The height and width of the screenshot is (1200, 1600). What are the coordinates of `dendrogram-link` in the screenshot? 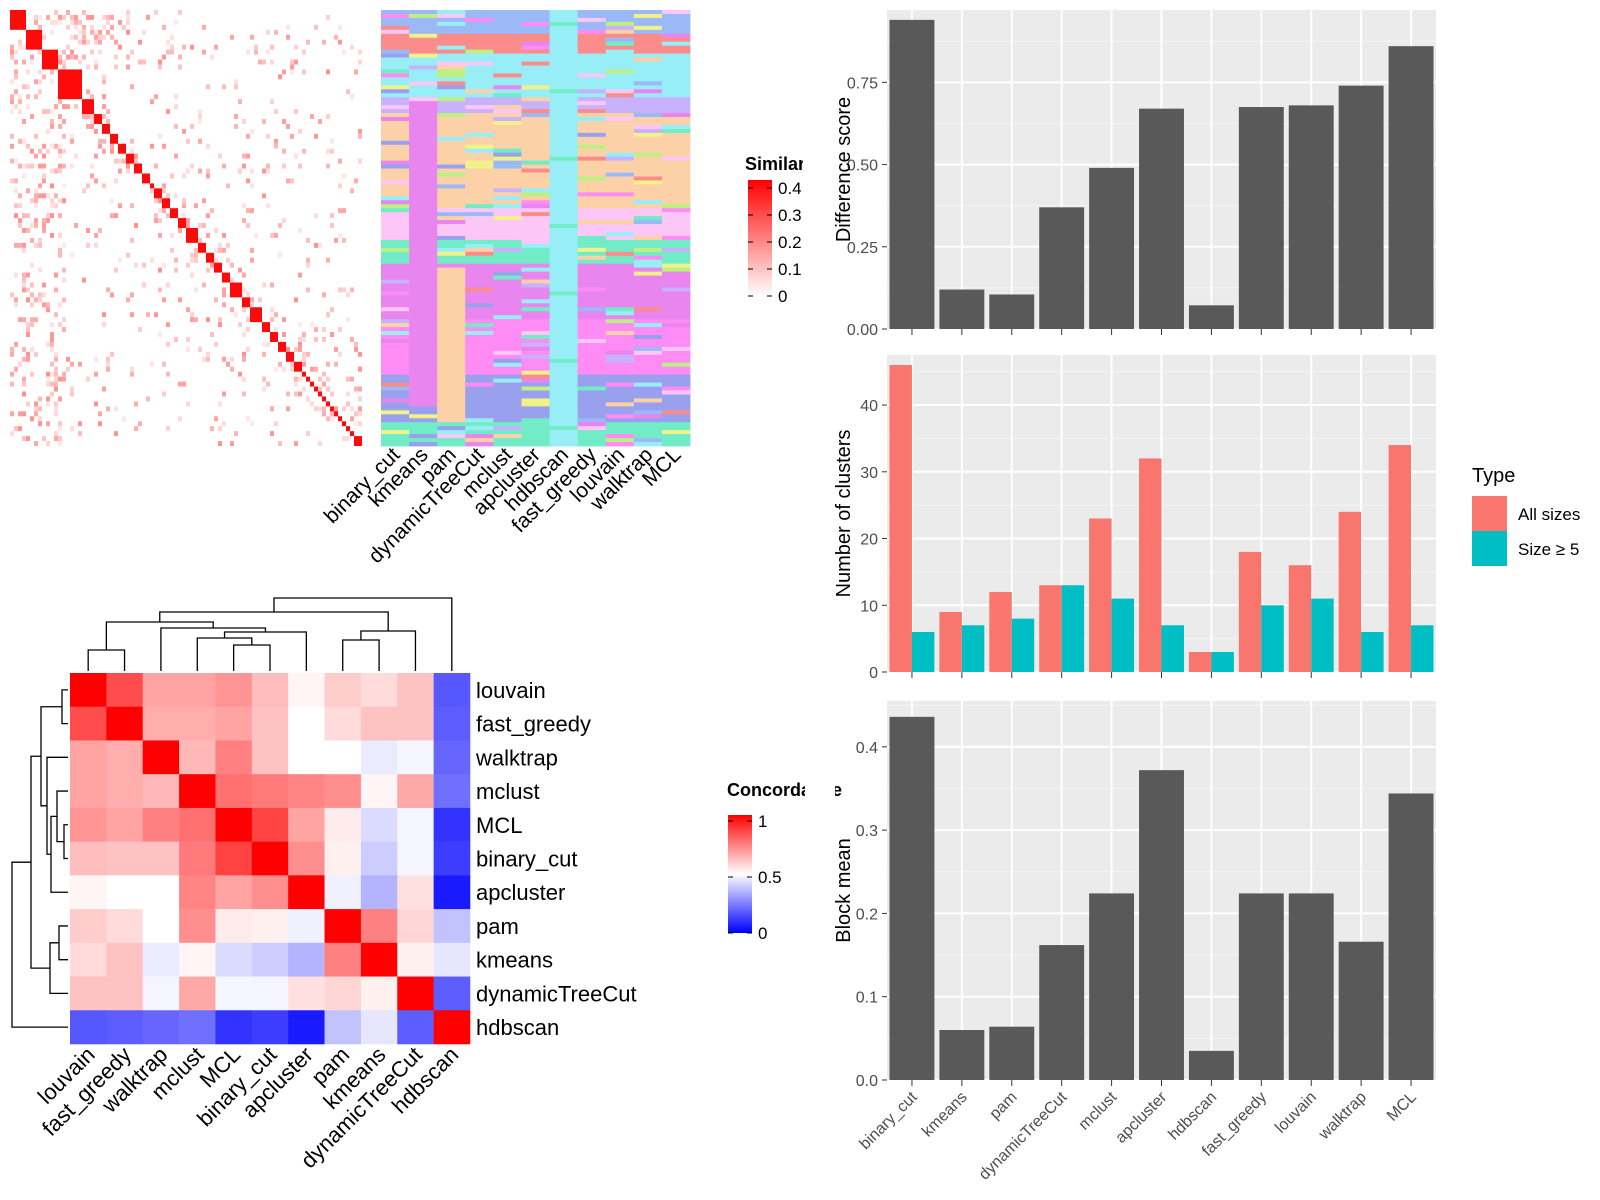 It's located at (213, 649).